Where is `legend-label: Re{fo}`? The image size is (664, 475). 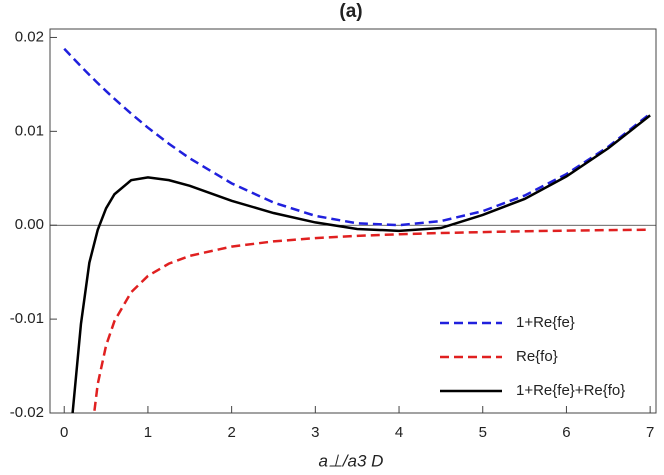 legend-label: Re{fo} is located at coordinates (537, 356).